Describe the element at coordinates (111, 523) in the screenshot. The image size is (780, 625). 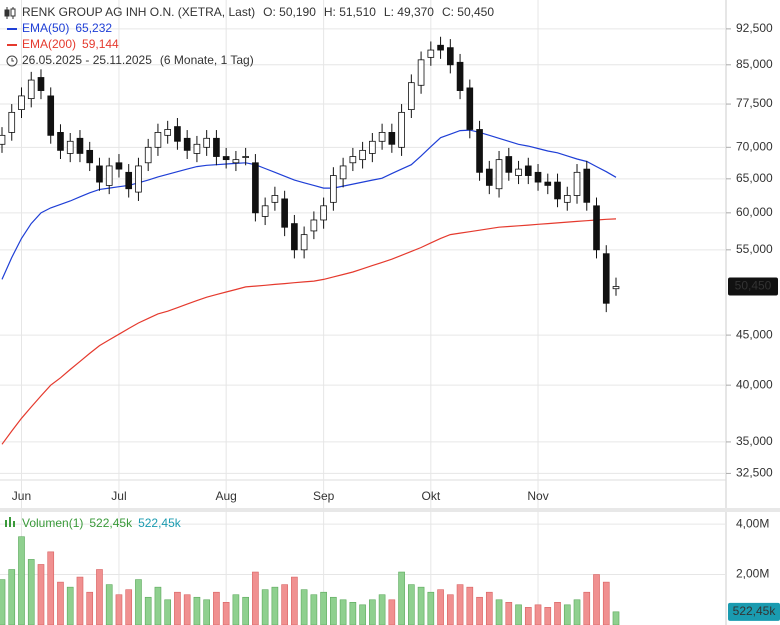
I see `volume-value: 522,45k` at that location.